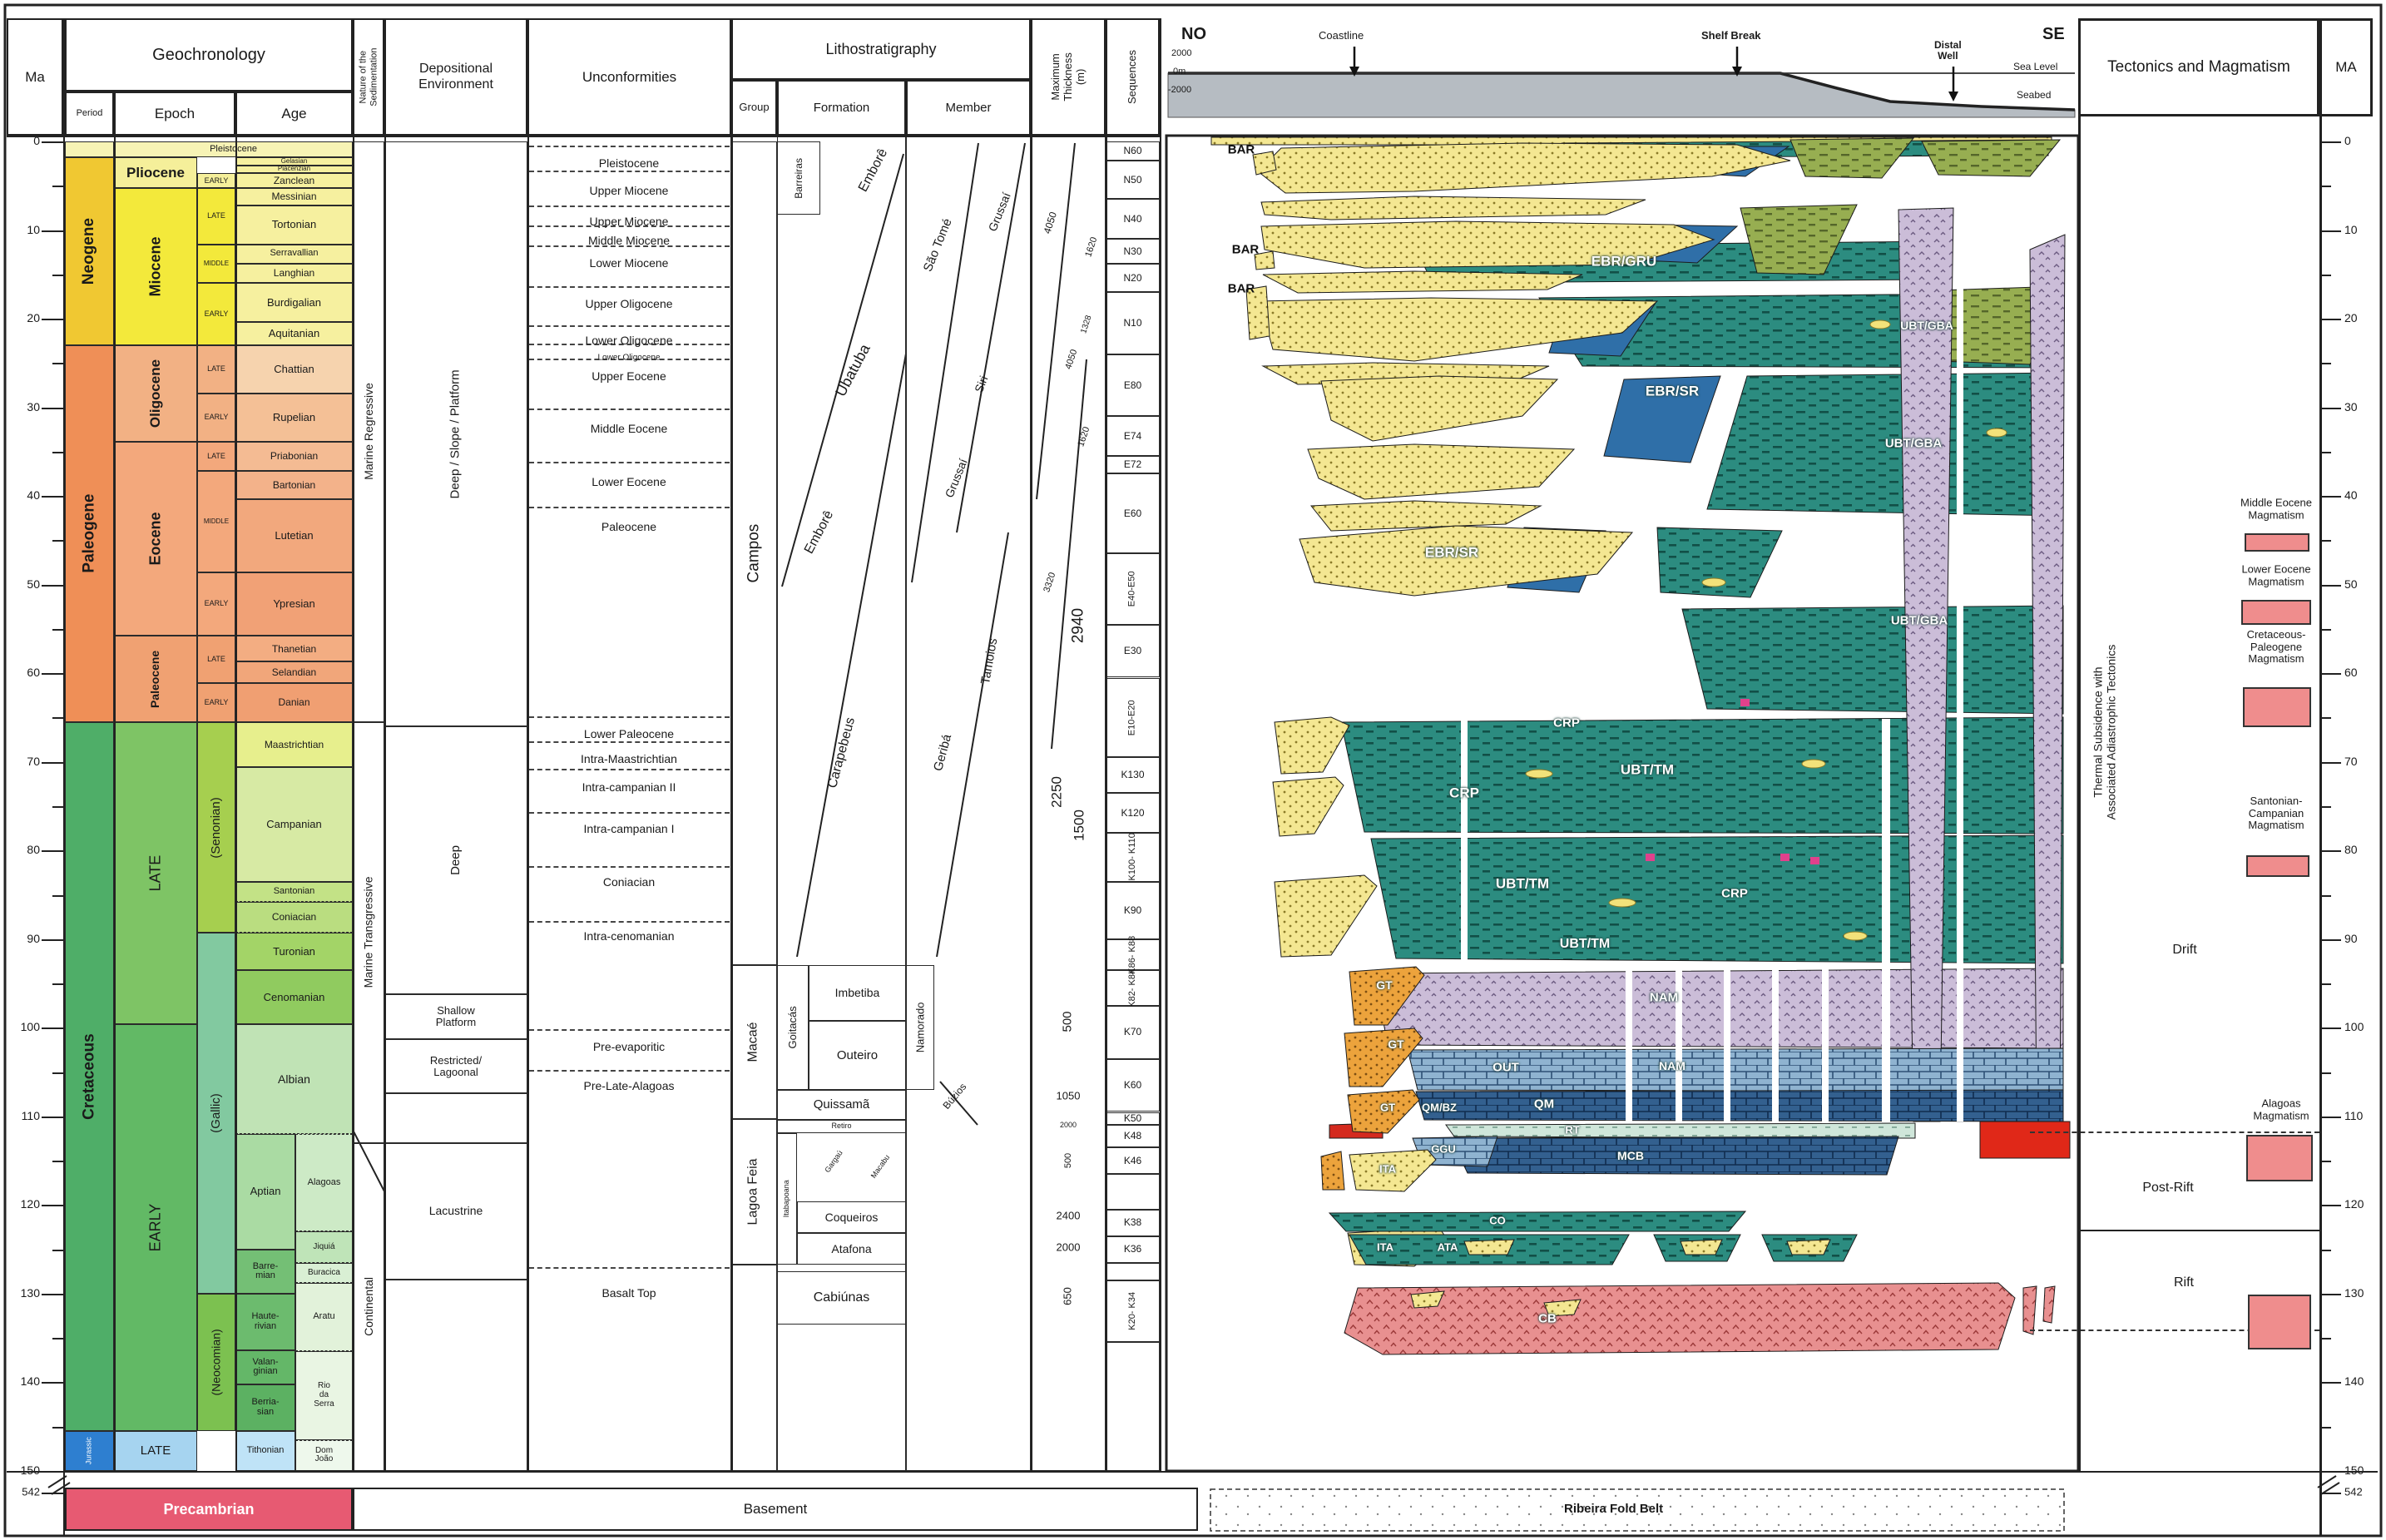  Describe the element at coordinates (629, 1086) in the screenshot. I see `unconformity-label: Pre-Late-Alagoas` at that location.